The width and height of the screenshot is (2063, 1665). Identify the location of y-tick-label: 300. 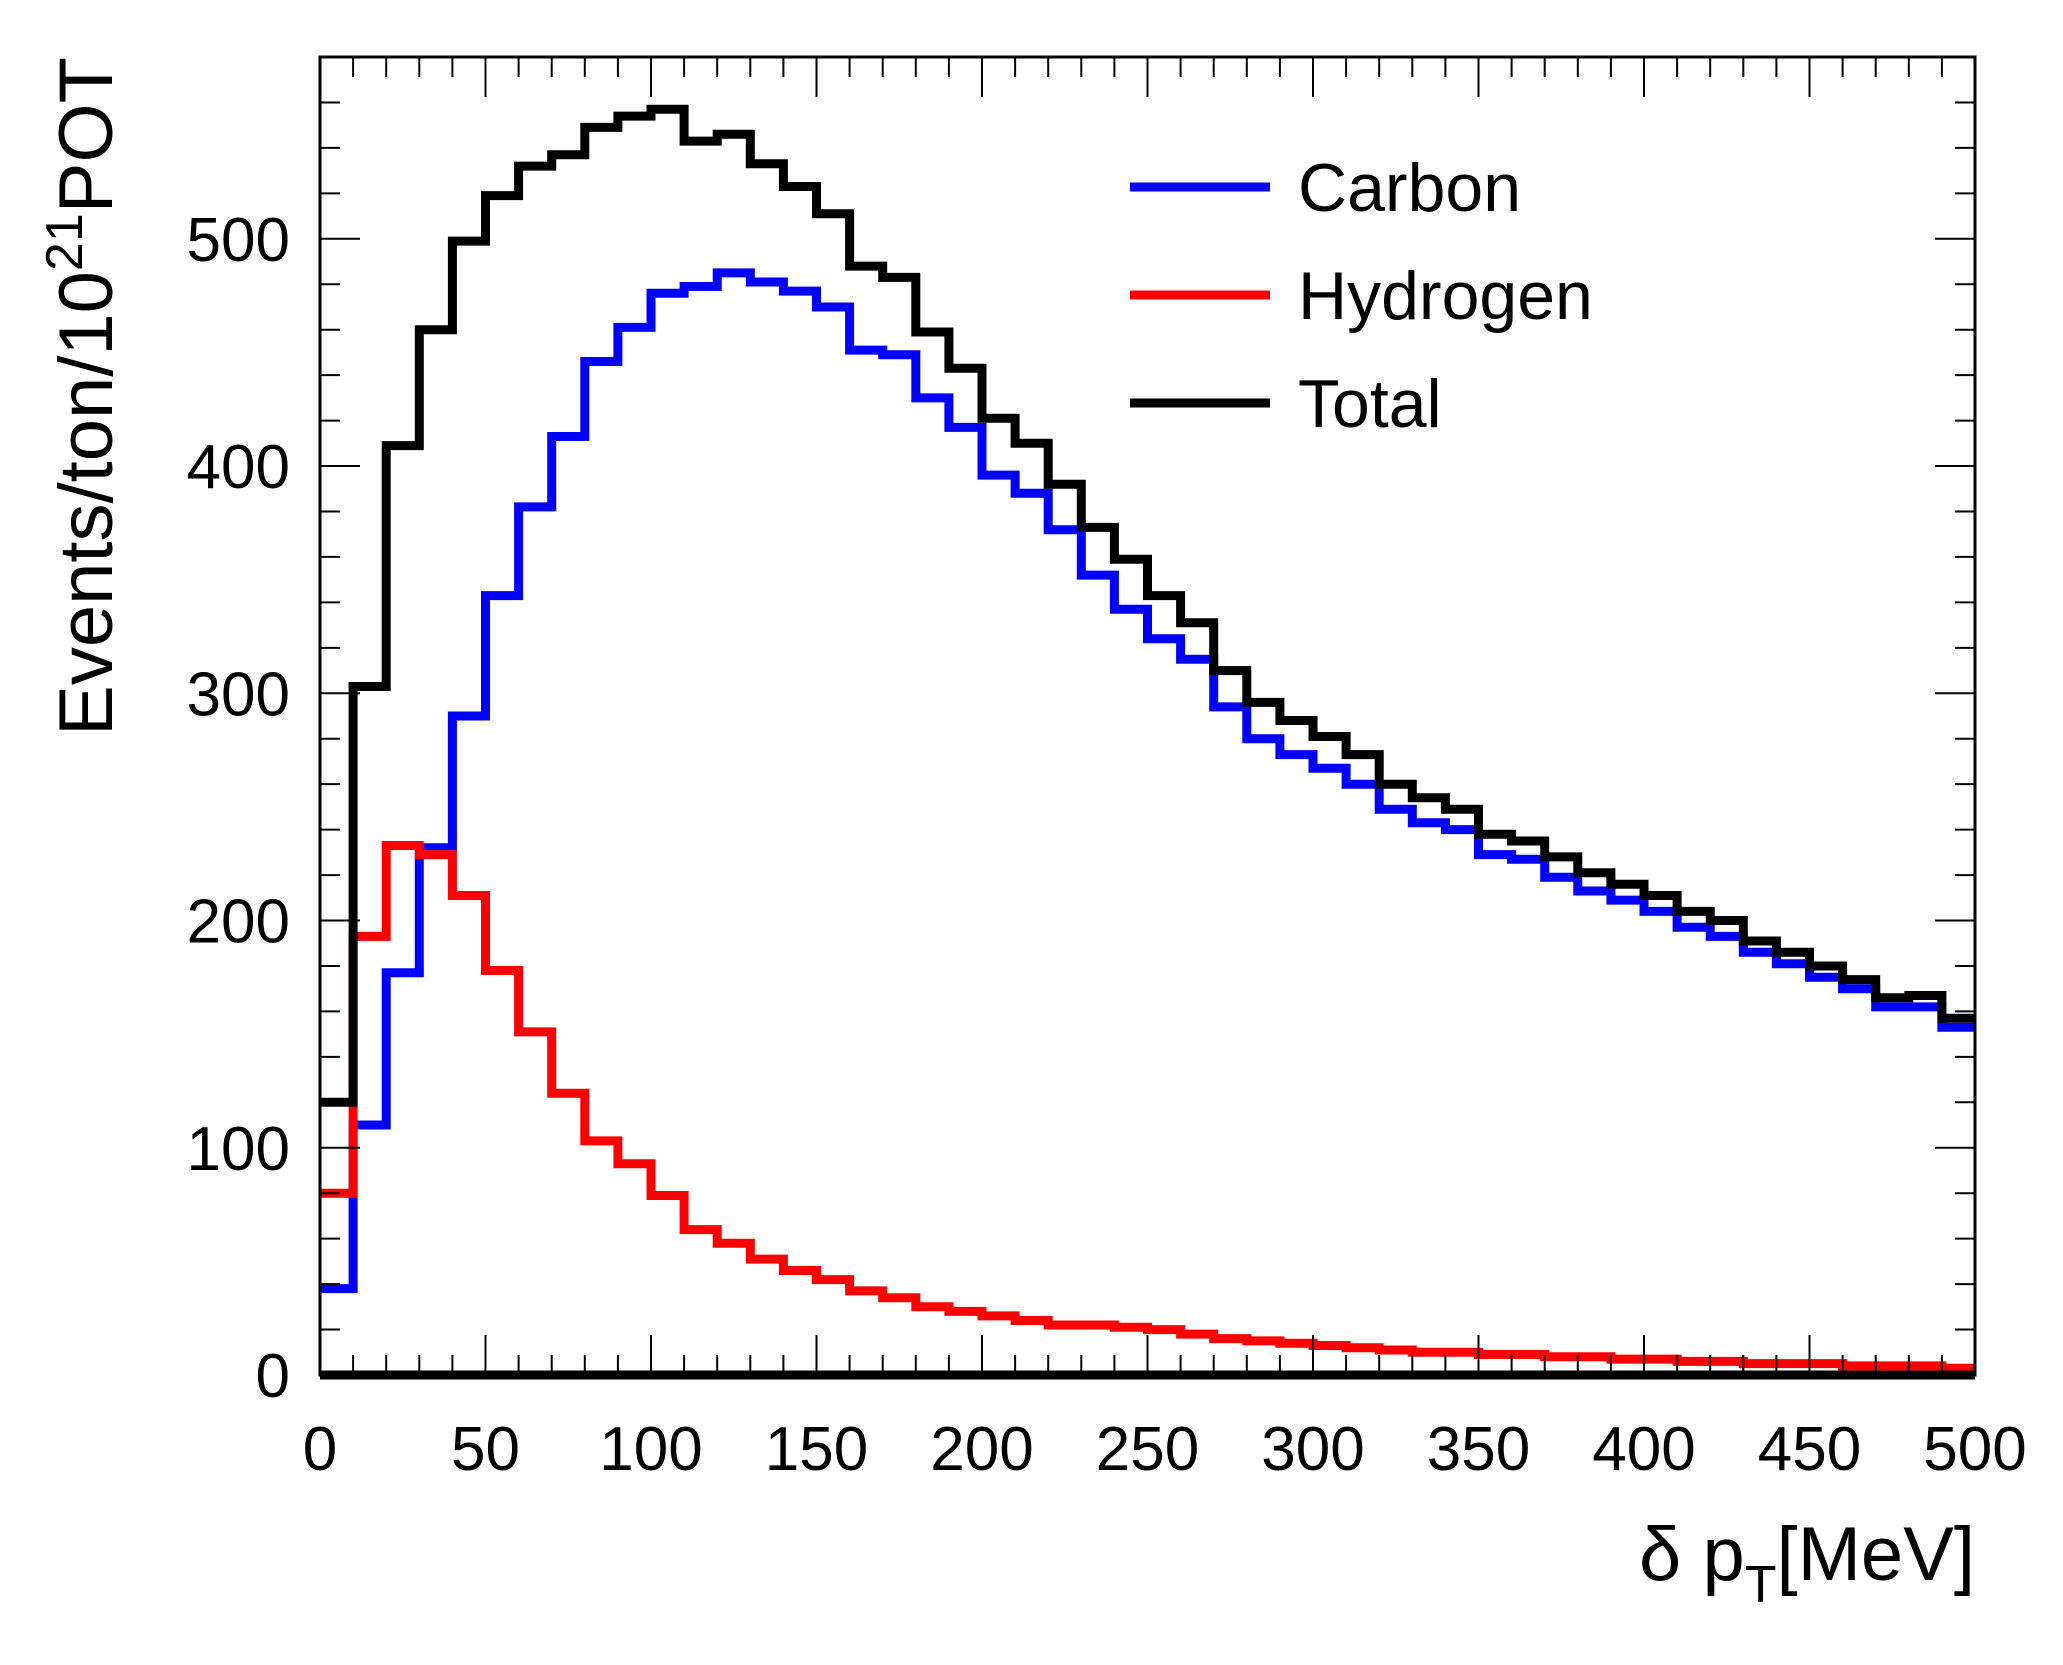
(238, 694).